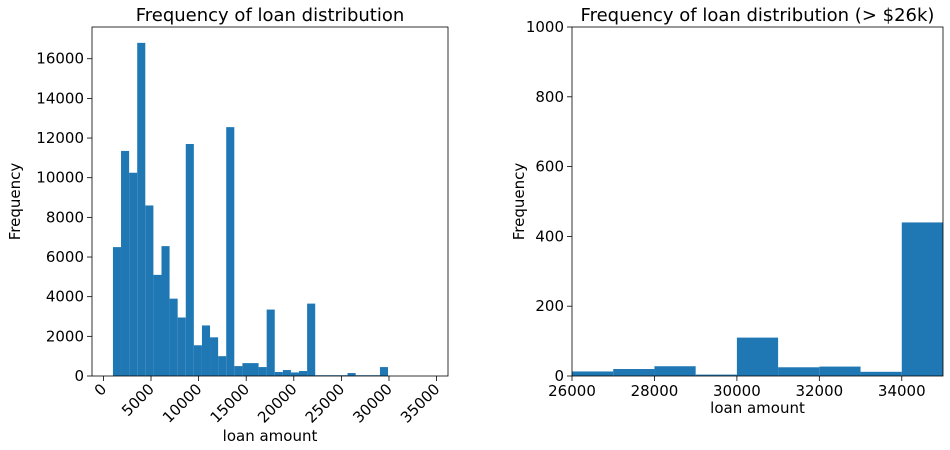 The height and width of the screenshot is (450, 950). I want to click on y-tick-label: 10000, so click(60, 178).